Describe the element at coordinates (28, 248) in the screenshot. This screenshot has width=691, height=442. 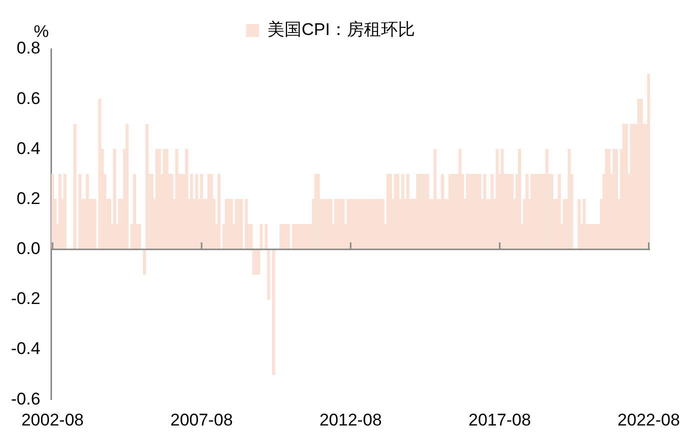
I see `y-tick-label: 0.0` at that location.